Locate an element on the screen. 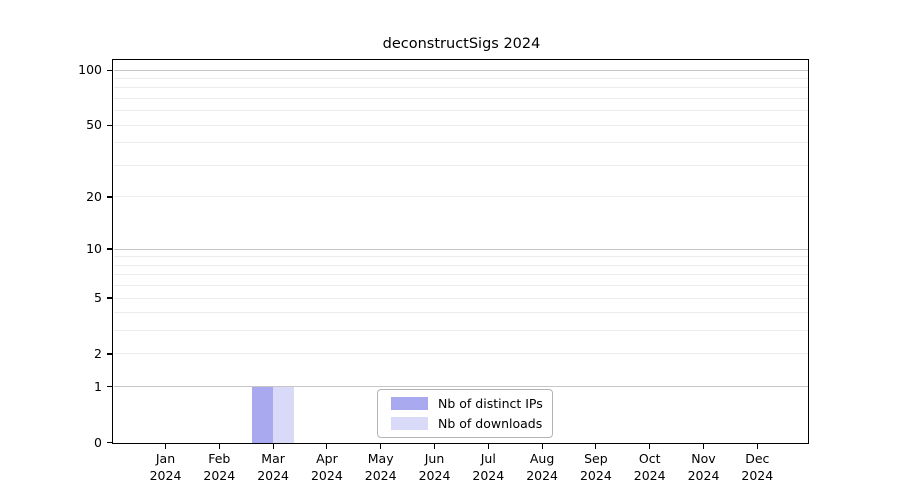 The image size is (900, 500). legend-swatch-distinct-ips is located at coordinates (409, 403).